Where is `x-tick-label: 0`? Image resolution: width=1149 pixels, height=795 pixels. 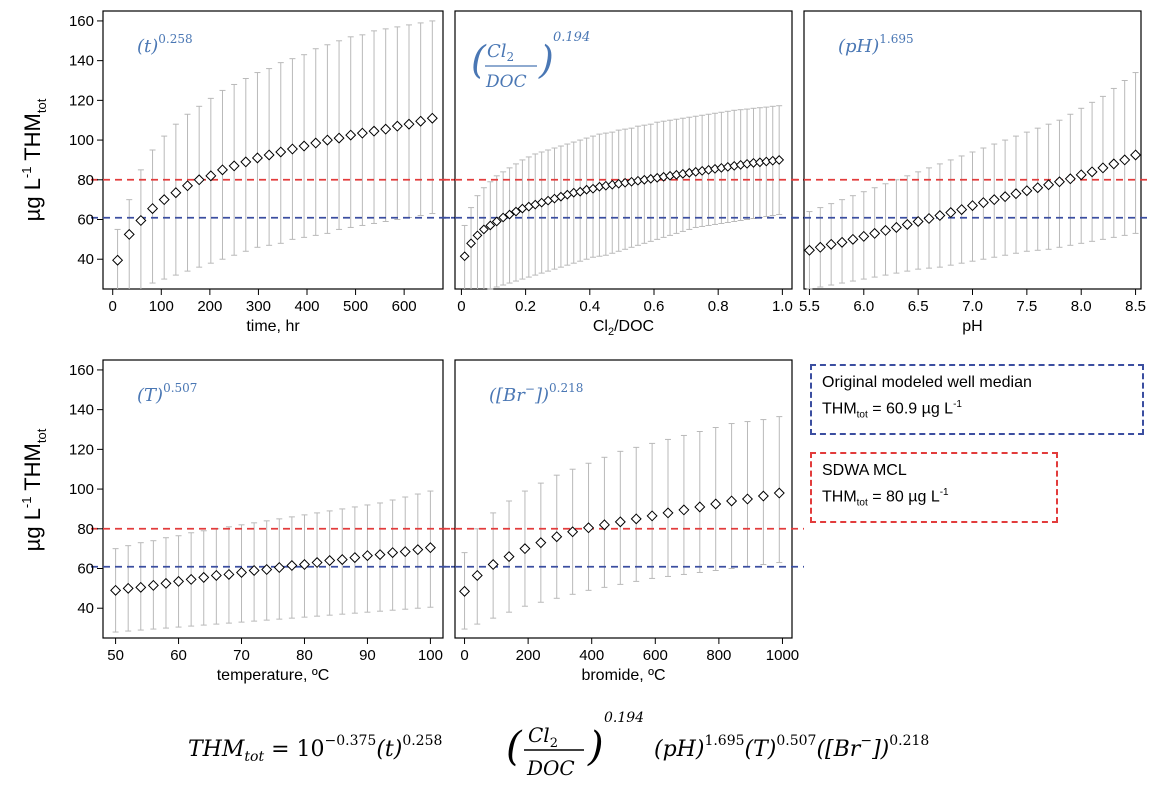 x-tick-label: 0 is located at coordinates (464, 655).